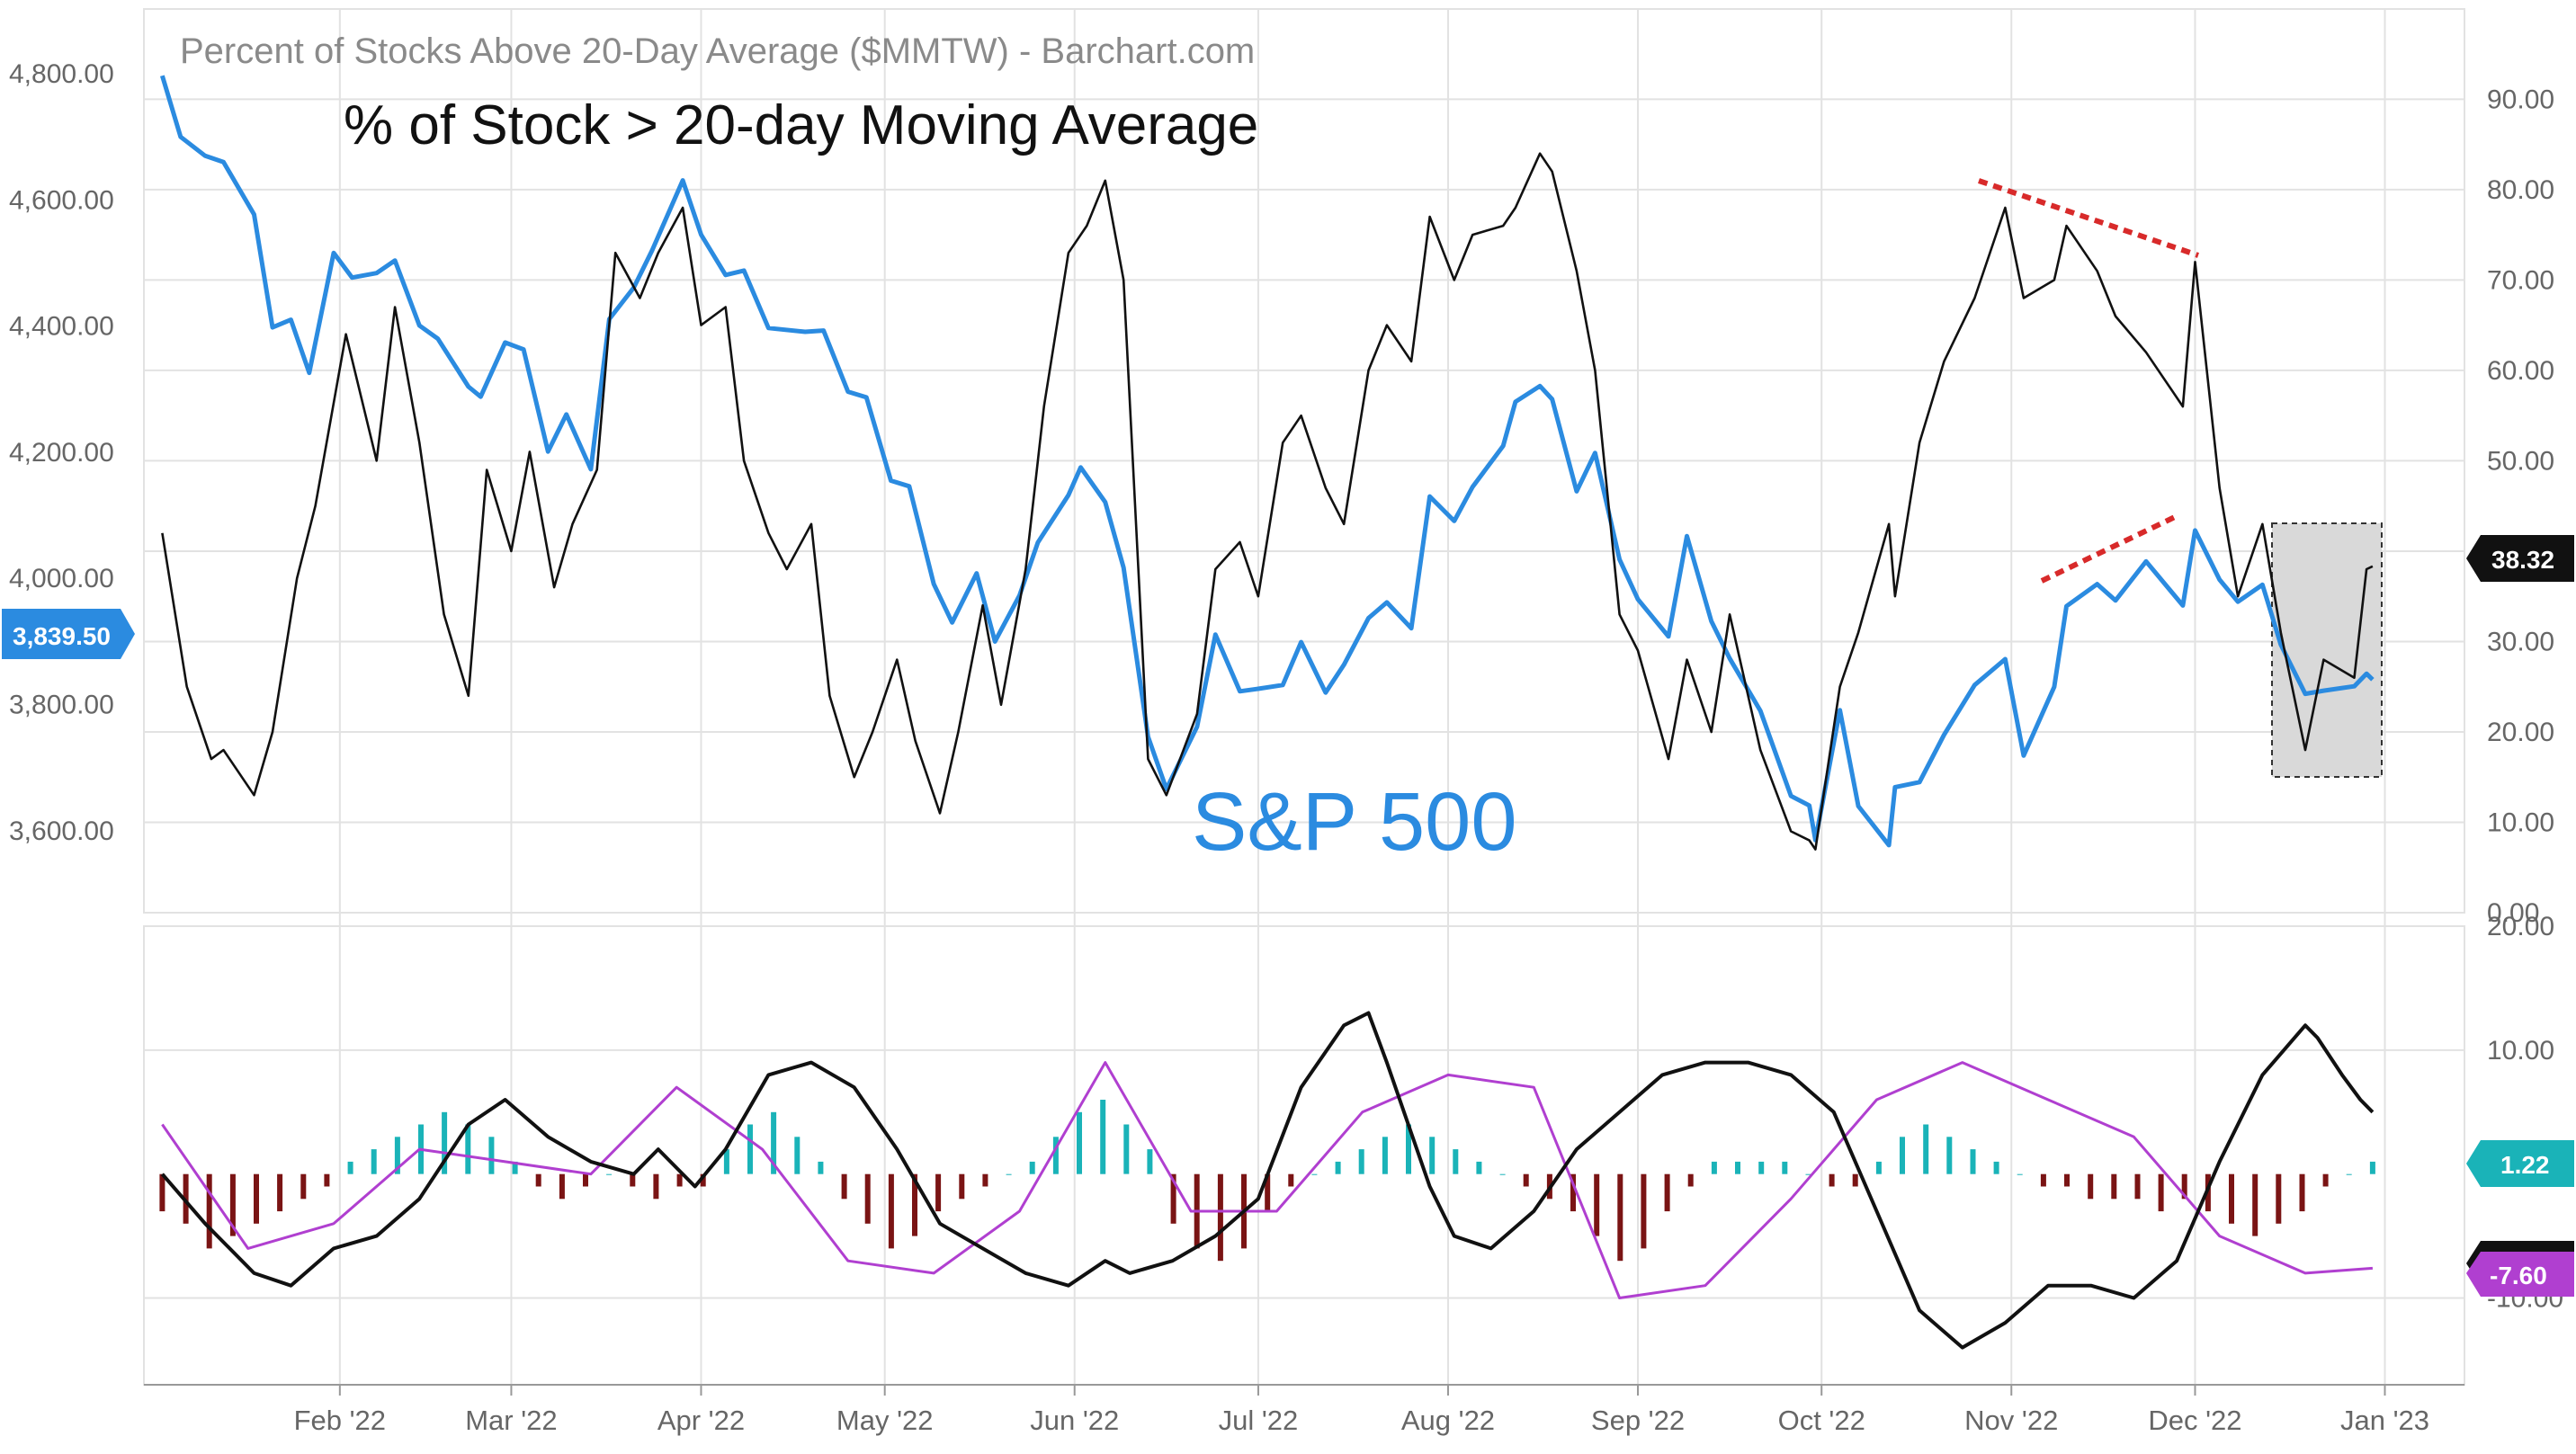  I want to click on left-tick-label: 4,000.00, so click(61, 578).